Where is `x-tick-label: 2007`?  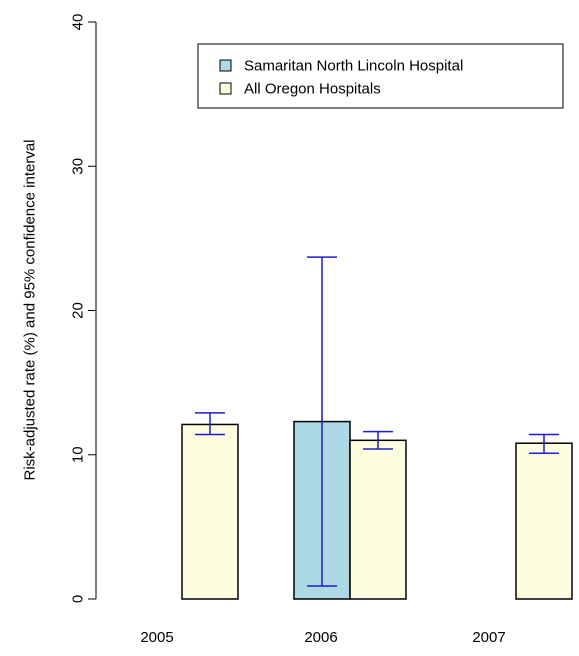
x-tick-label: 2007 is located at coordinates (488, 637).